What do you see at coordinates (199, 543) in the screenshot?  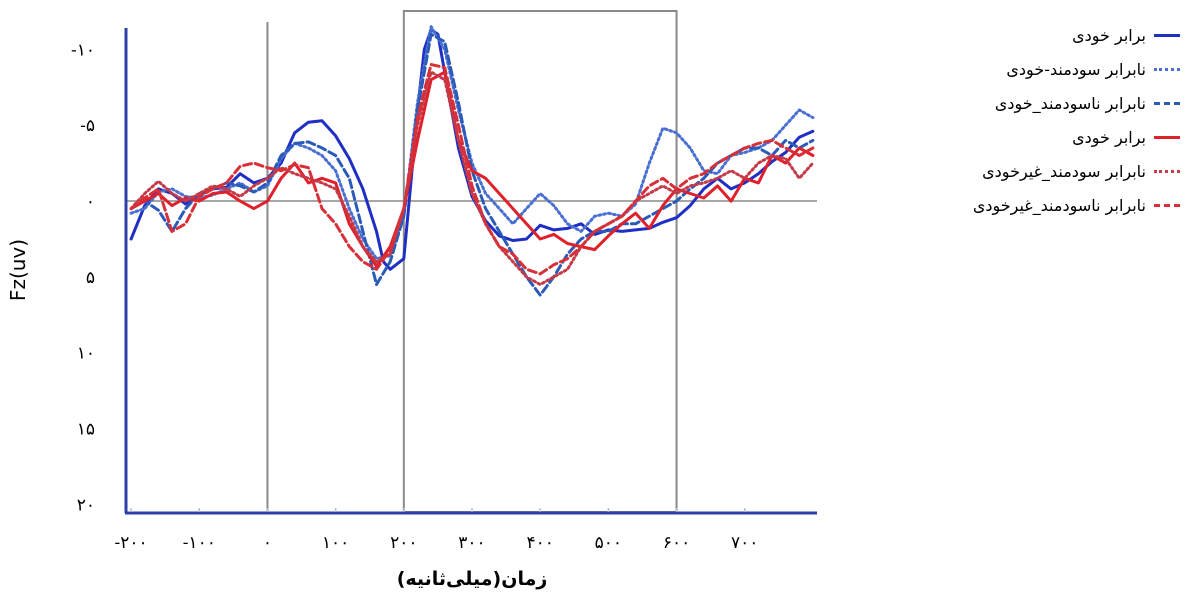 I see `x-tick-label: -۱۰۰` at bounding box center [199, 543].